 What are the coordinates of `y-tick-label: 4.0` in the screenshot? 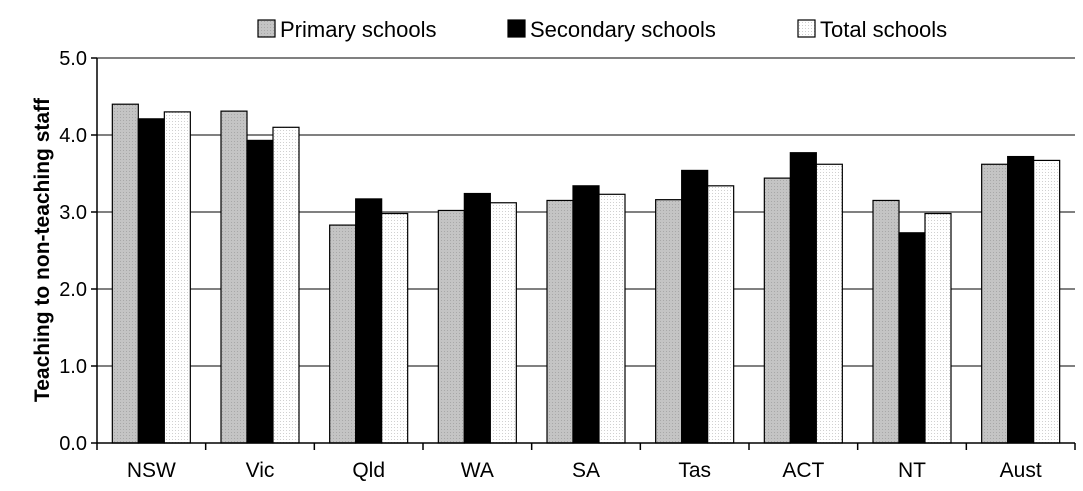 It's located at (73, 136).